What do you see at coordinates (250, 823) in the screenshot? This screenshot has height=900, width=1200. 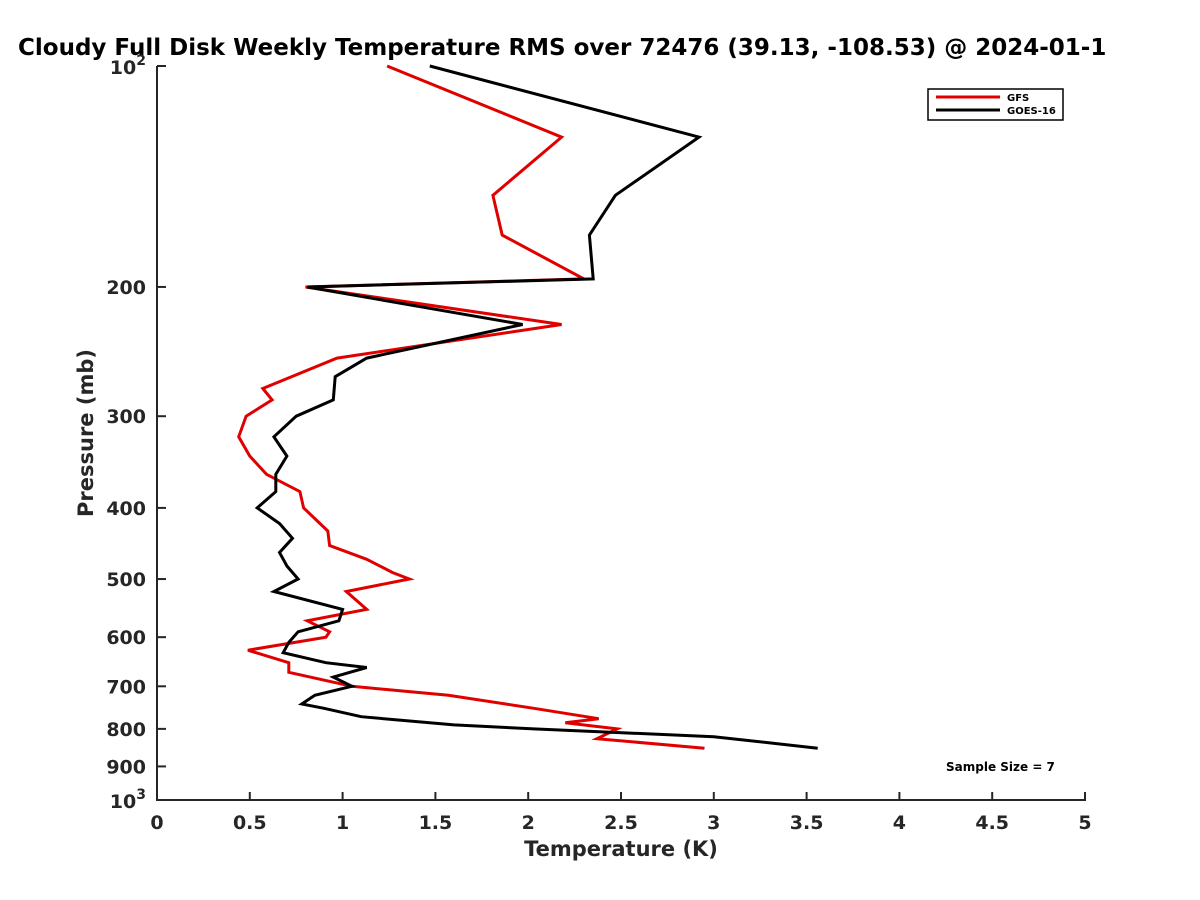 I see `x-tick-label: 0.5` at bounding box center [250, 823].